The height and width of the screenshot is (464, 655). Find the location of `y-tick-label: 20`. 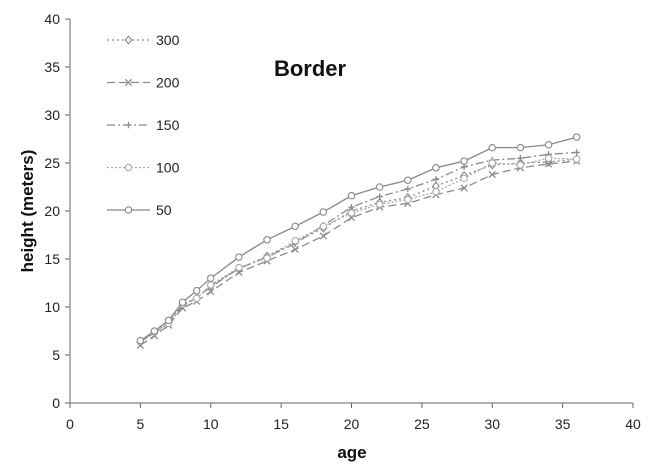

y-tick-label: 20 is located at coordinates (52, 211).